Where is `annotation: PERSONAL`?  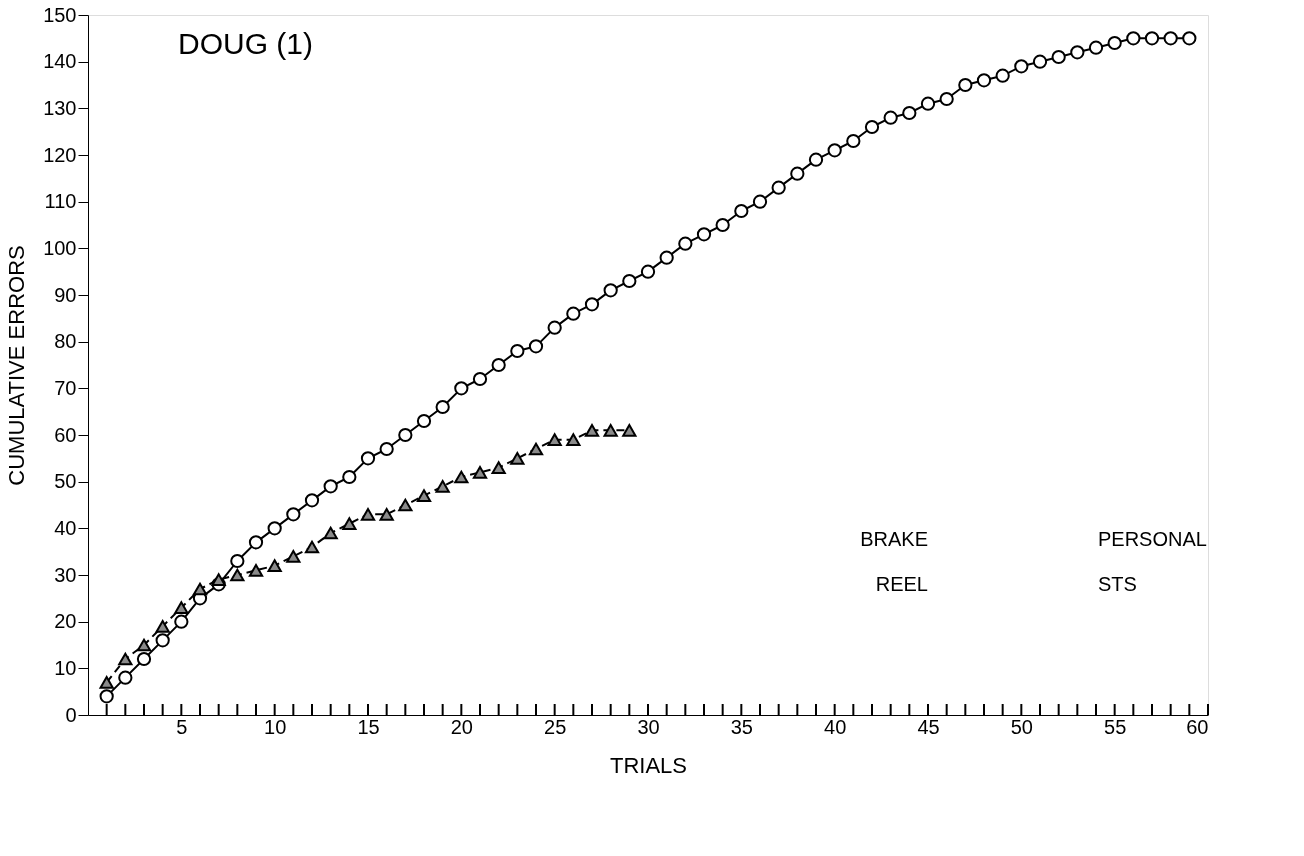 annotation: PERSONAL is located at coordinates (1152, 539).